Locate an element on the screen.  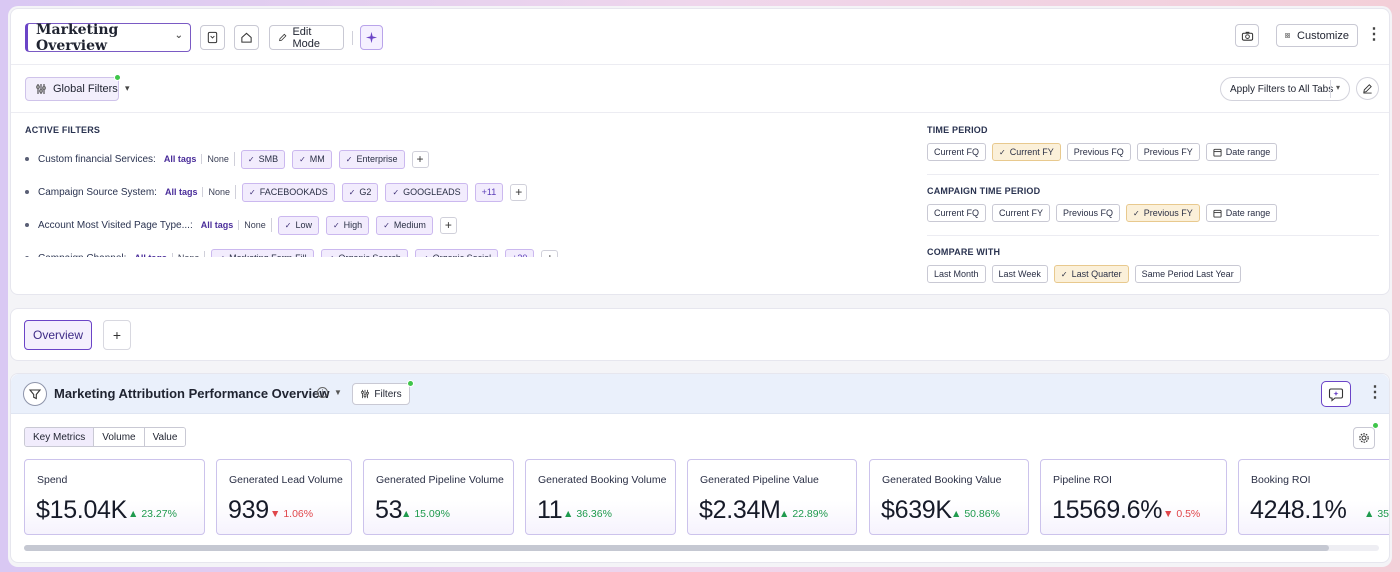
period-option: ✓ Previous FY is located at coordinates (1163, 213).